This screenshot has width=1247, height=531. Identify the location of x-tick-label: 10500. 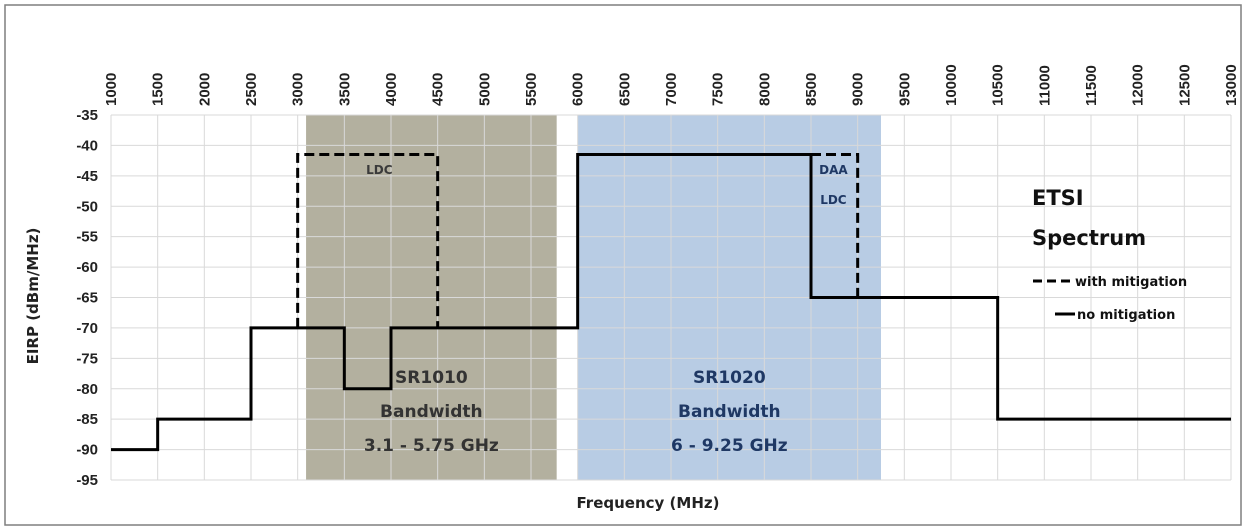
(998, 85).